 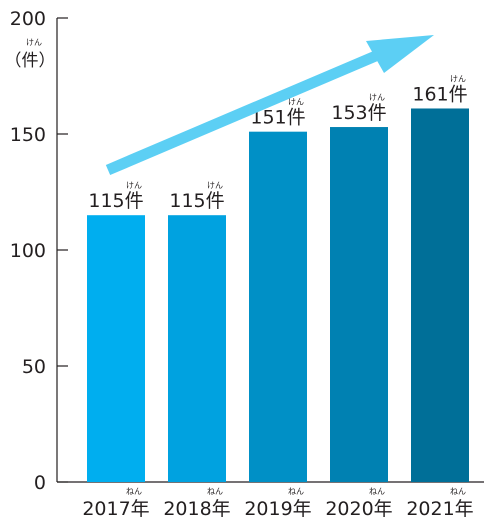 I want to click on x-tick-label: 2018年, so click(x=196, y=509).